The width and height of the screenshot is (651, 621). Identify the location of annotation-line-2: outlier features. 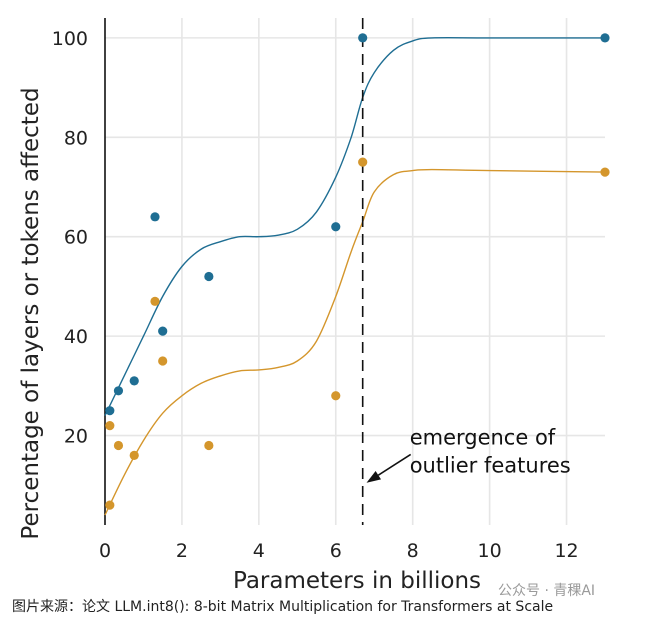
(490, 465).